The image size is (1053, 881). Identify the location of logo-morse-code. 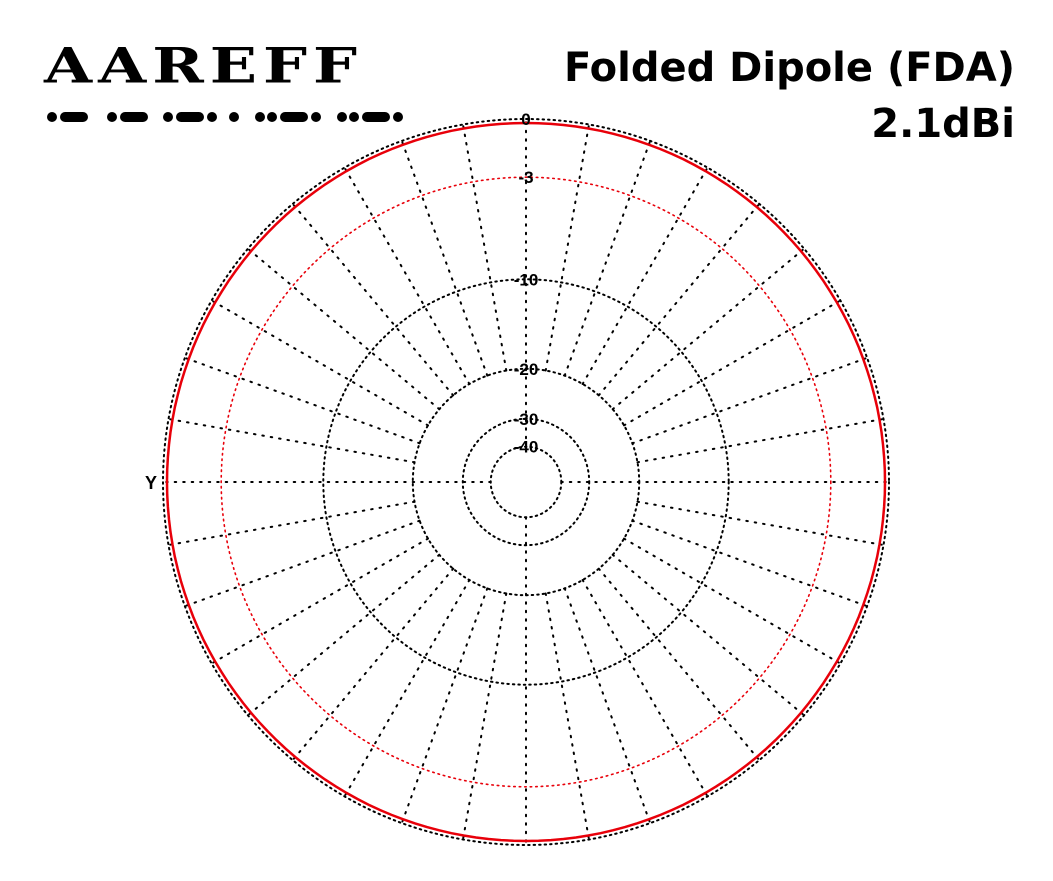
(225, 117).